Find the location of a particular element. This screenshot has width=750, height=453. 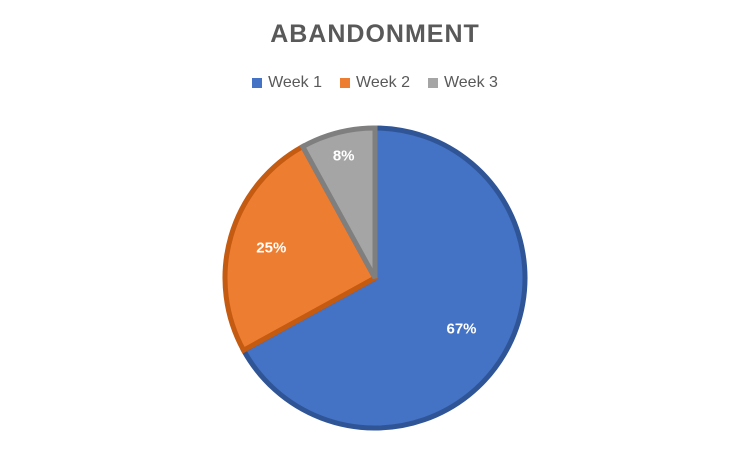

legend: Week 1 Week 2 Week 3 is located at coordinates (375, 83).